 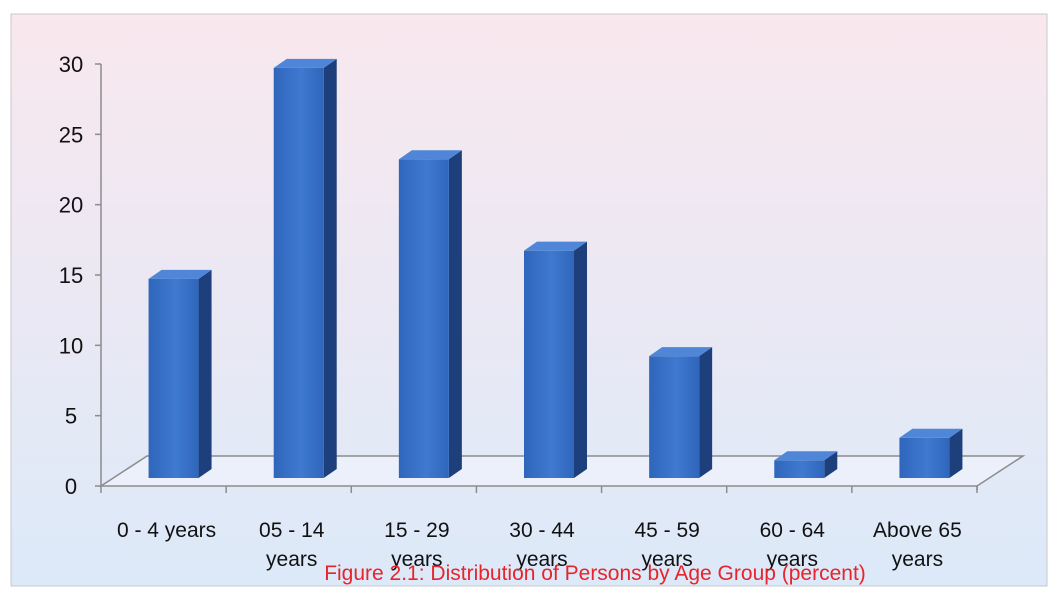 I want to click on x-tick-label: 15 - 29, so click(x=416, y=530).